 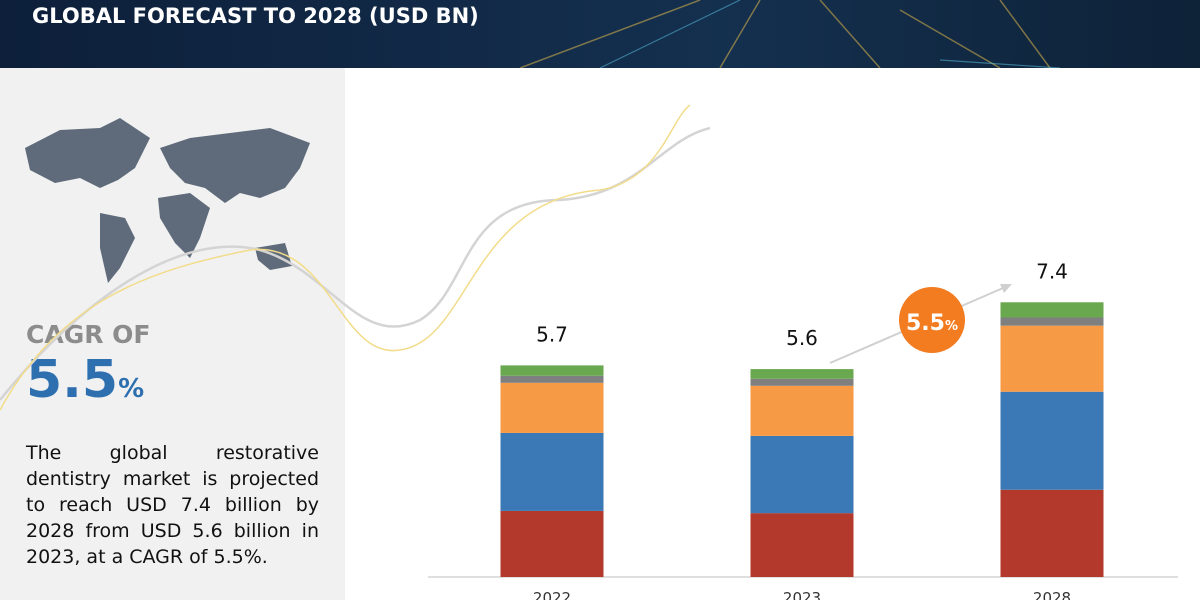 What do you see at coordinates (167, 200) in the screenshot?
I see `world-map` at bounding box center [167, 200].